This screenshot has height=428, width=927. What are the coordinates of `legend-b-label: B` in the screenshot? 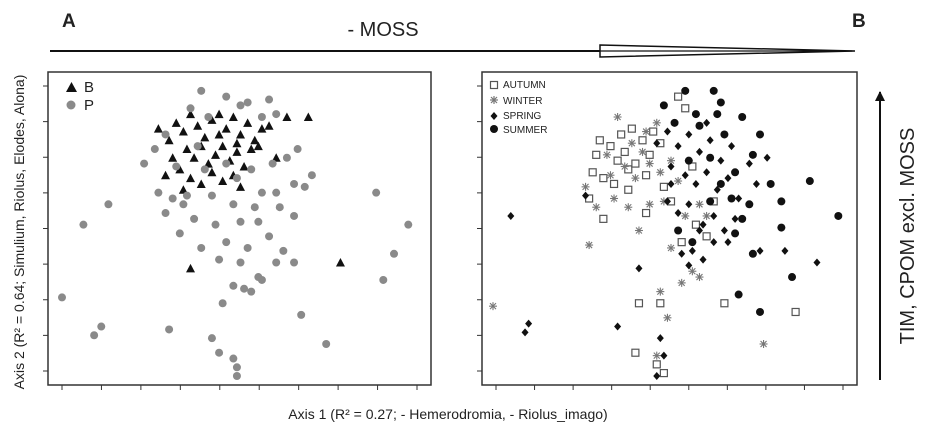 It's located at (89, 87).